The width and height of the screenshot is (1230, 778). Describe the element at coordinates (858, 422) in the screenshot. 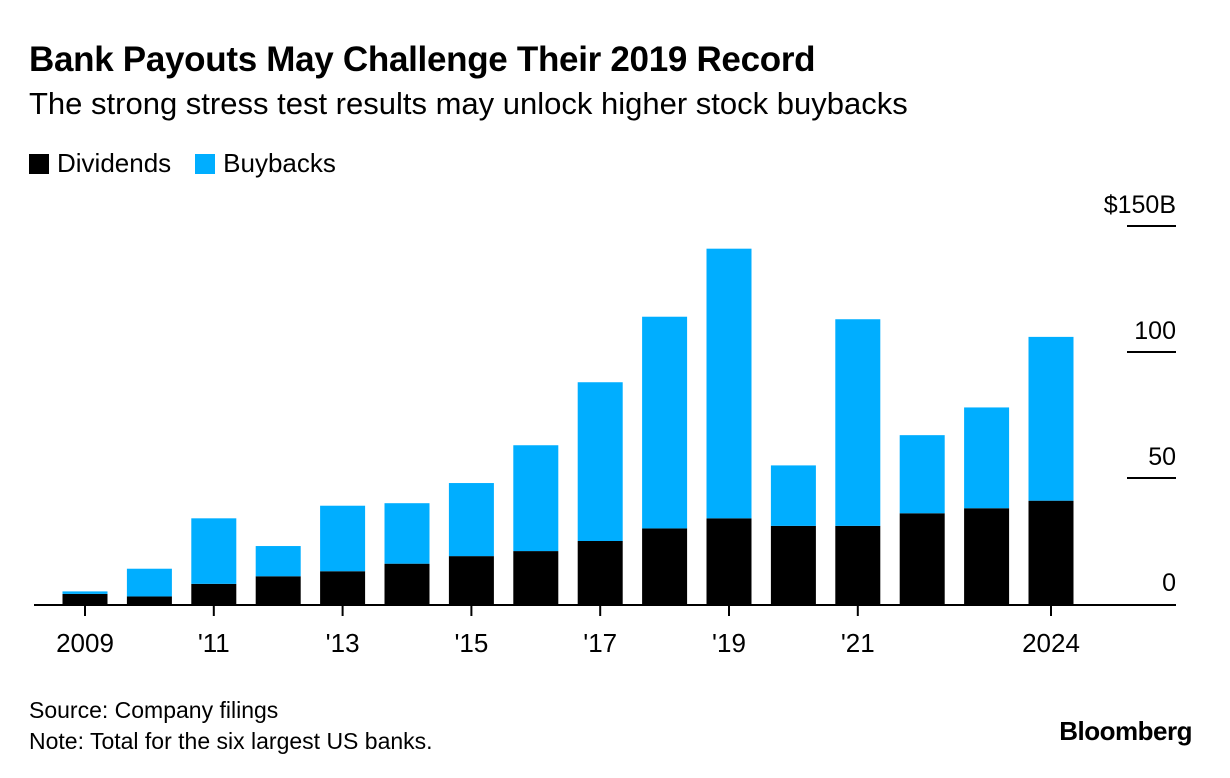

I see `bar-buybacks-2021` at that location.